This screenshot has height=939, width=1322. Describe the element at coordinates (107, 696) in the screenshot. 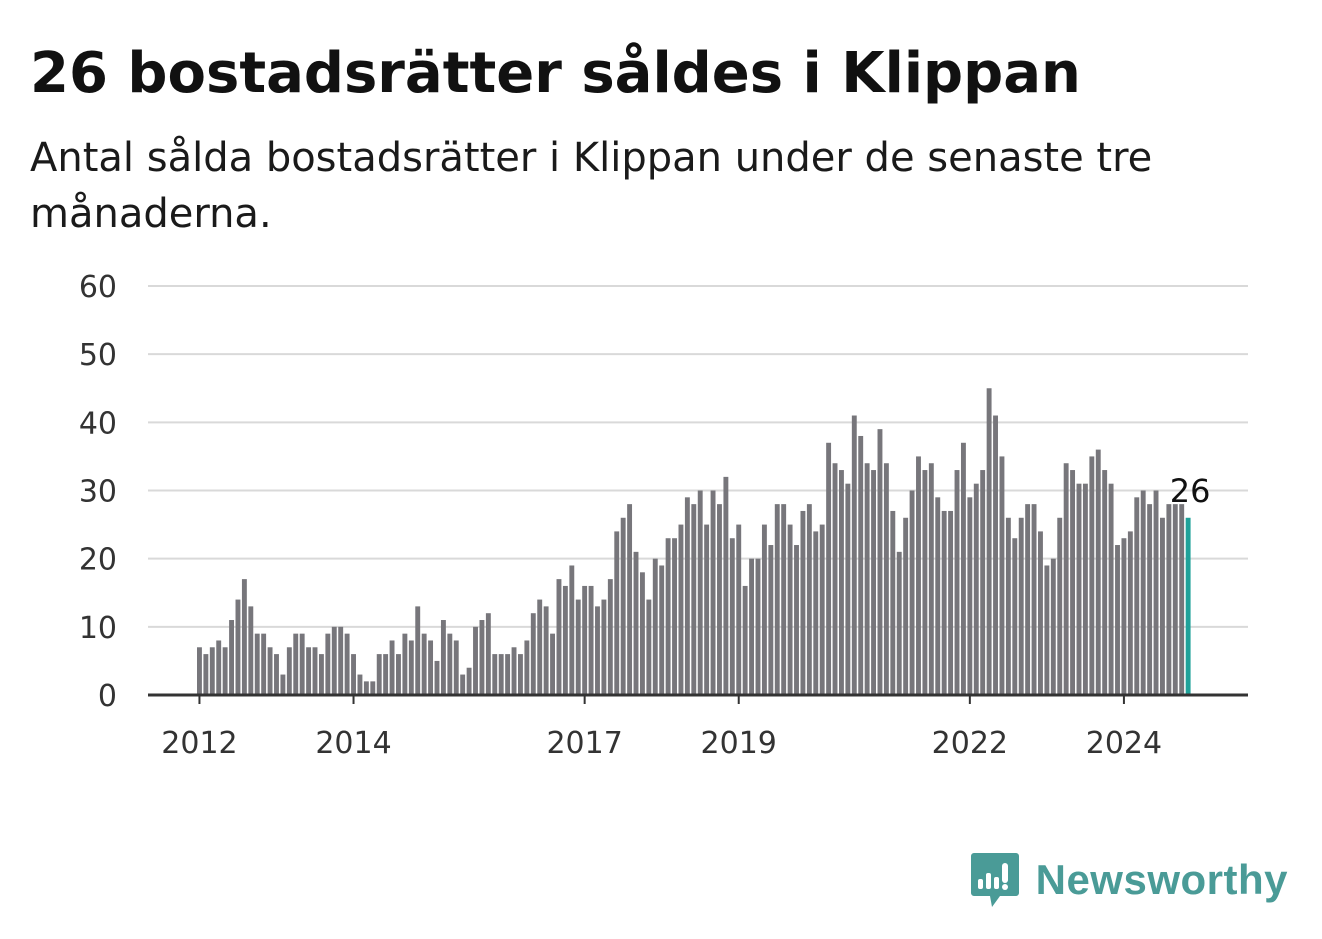

I see `y-tick-label: 0` at that location.